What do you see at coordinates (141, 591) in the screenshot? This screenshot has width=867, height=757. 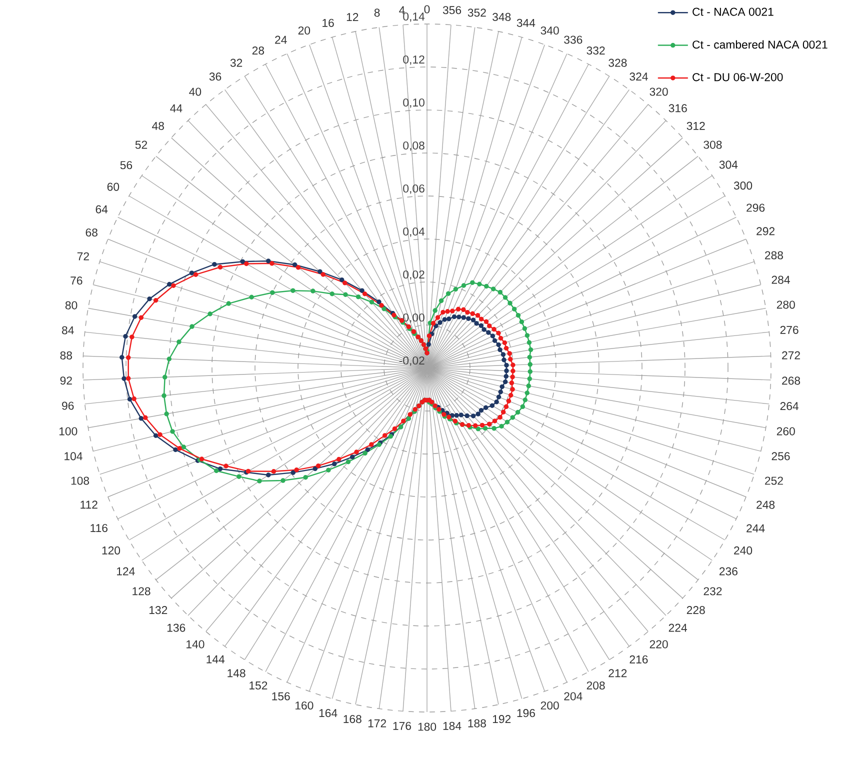 I see `spoke-label: 128` at bounding box center [141, 591].